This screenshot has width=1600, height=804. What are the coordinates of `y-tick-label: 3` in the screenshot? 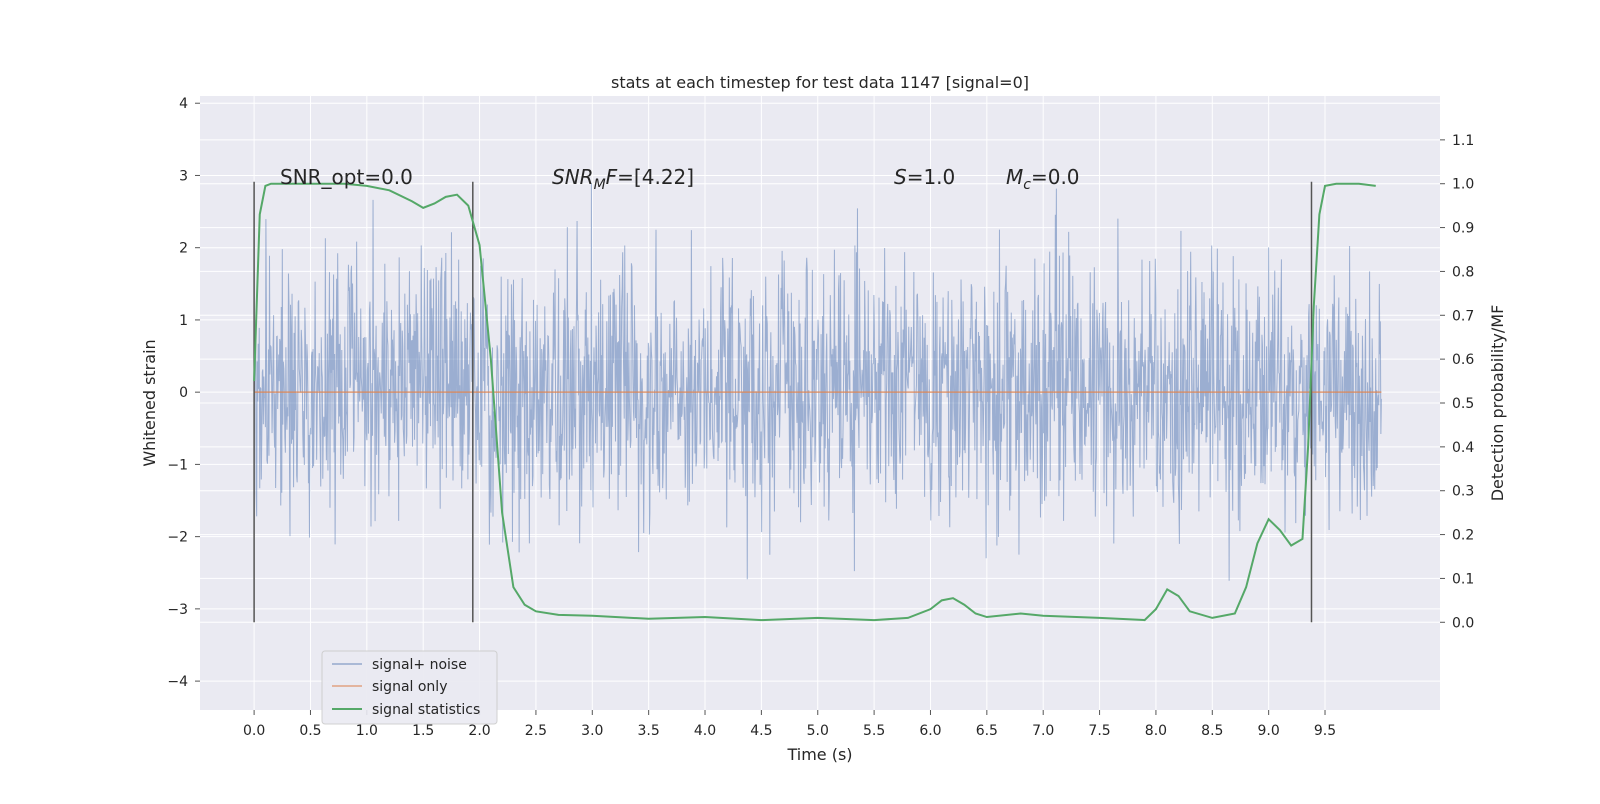 It's located at (183, 176).